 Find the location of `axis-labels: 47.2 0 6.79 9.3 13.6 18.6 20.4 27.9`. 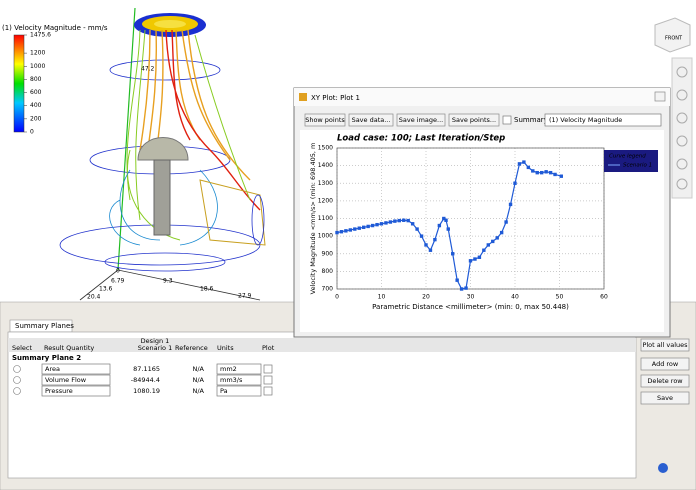

axis-labels: 47.2 0 6.79 9.3 13.6 18.6 20.4 27.9 is located at coordinates (169, 183).